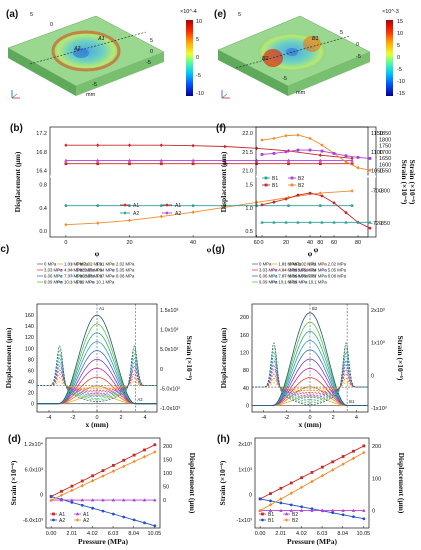  What do you see at coordinates (273, 58) in the screenshot?
I see `hotspot-left` at bounding box center [273, 58].